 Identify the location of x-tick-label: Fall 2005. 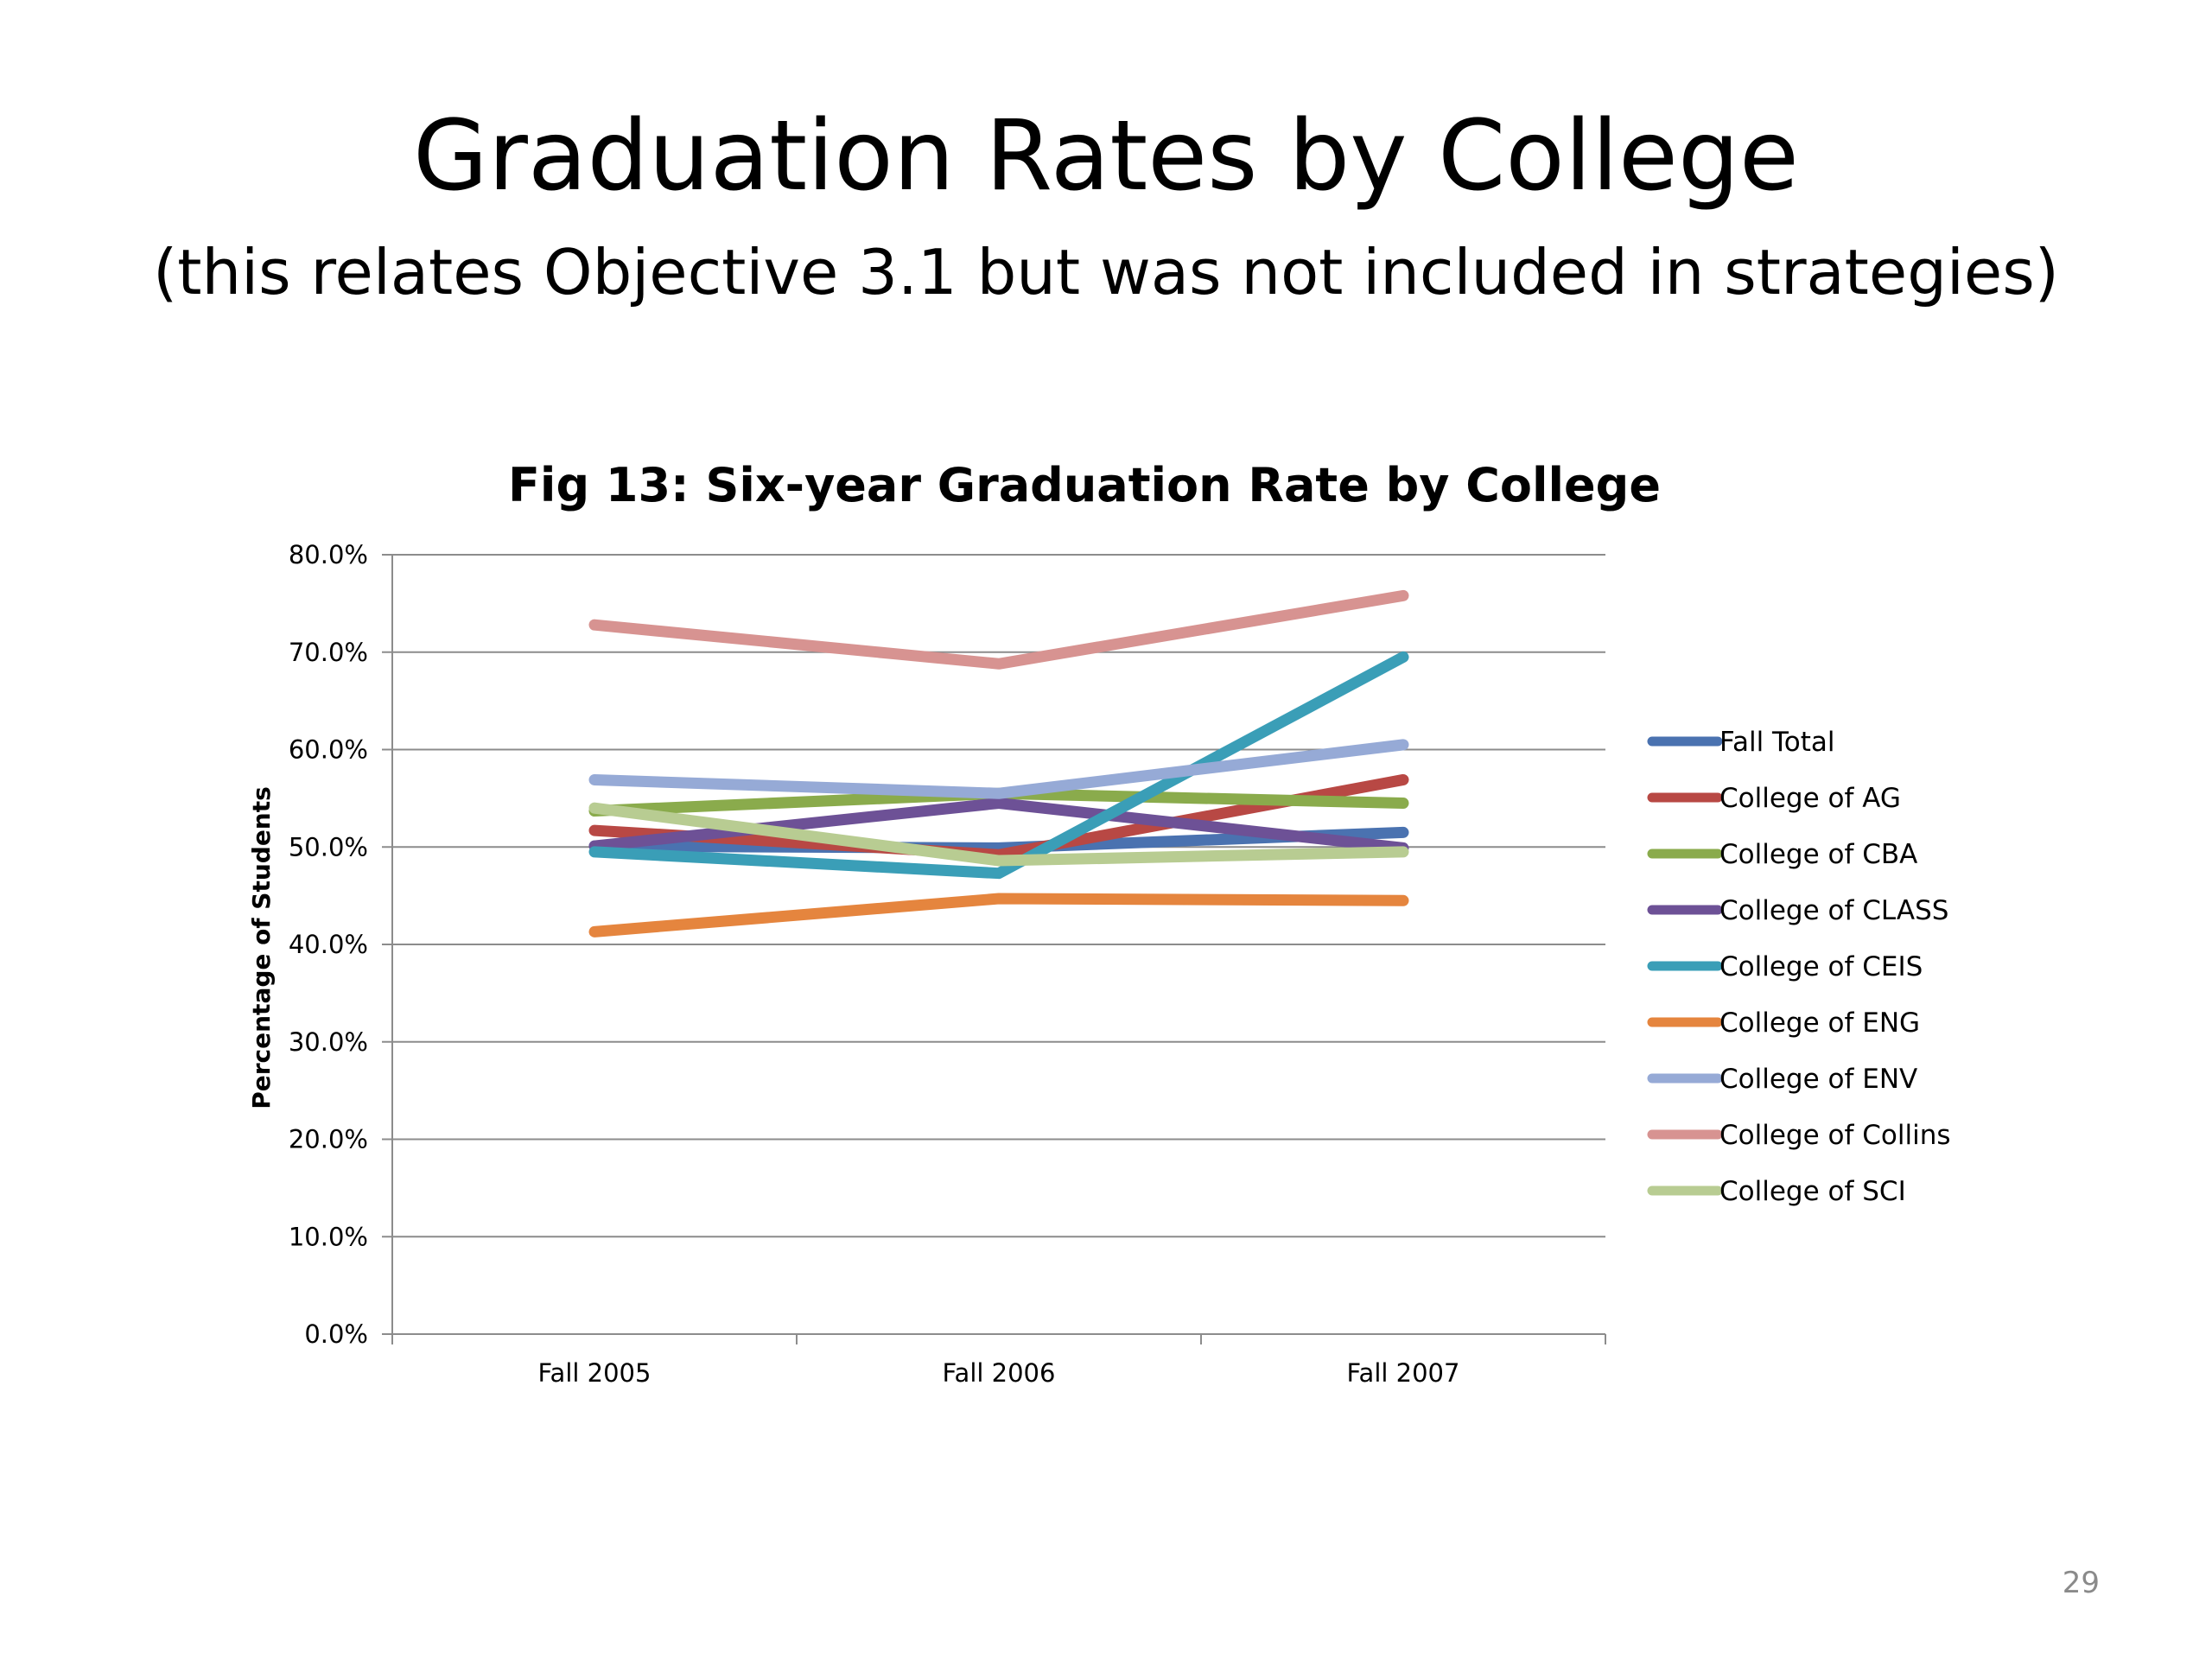
(595, 1373).